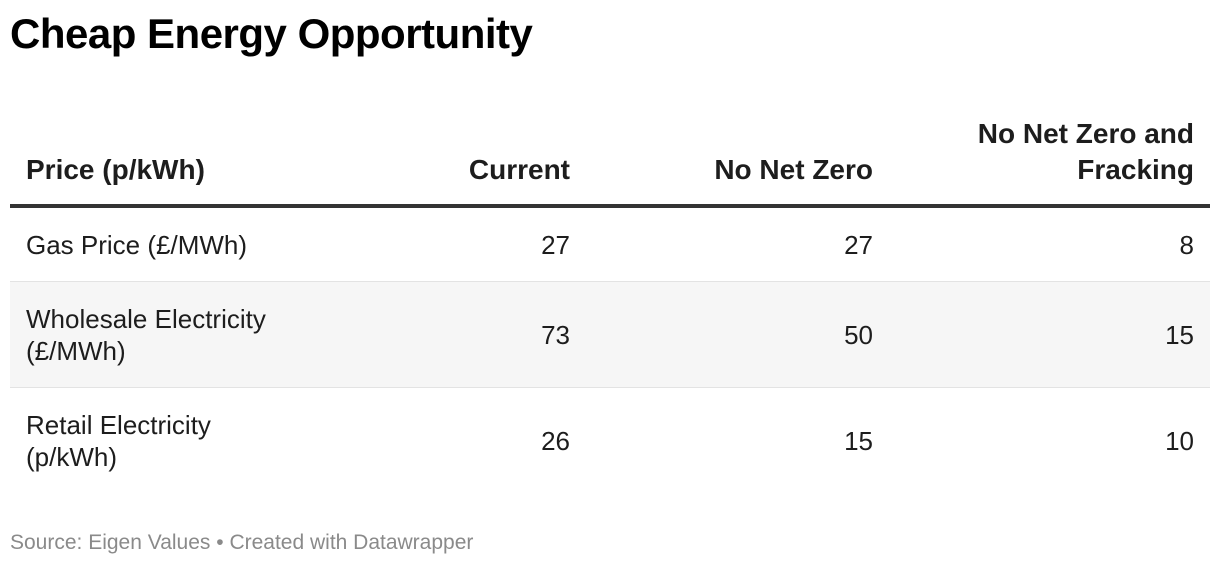  What do you see at coordinates (271, 33) in the screenshot?
I see `page-title: Cheap Energy Opportunity` at bounding box center [271, 33].